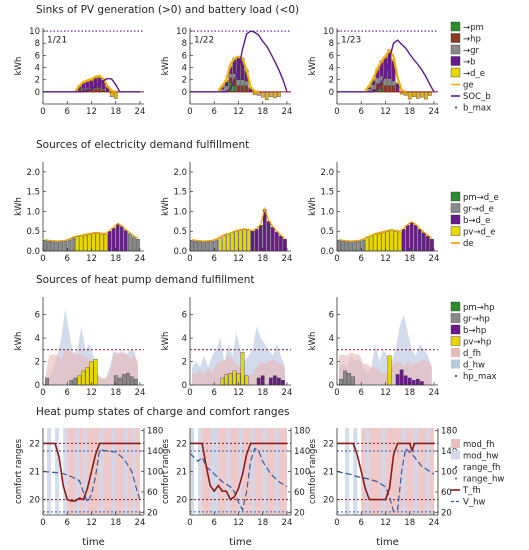 This screenshot has width=529, height=550. I want to click on soc-line, so click(239, 61).